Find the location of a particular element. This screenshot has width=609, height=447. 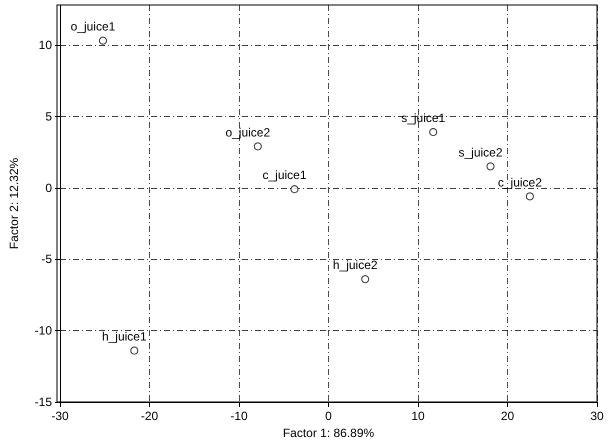

annotation: o_juice2 is located at coordinates (247, 132).